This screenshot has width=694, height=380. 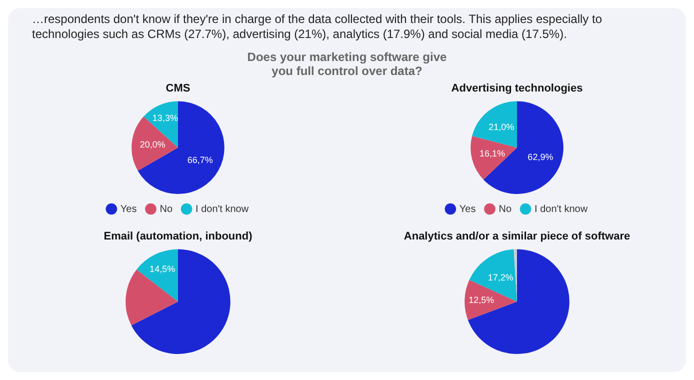 What do you see at coordinates (177, 88) in the screenshot?
I see `chart-title: CMS` at bounding box center [177, 88].